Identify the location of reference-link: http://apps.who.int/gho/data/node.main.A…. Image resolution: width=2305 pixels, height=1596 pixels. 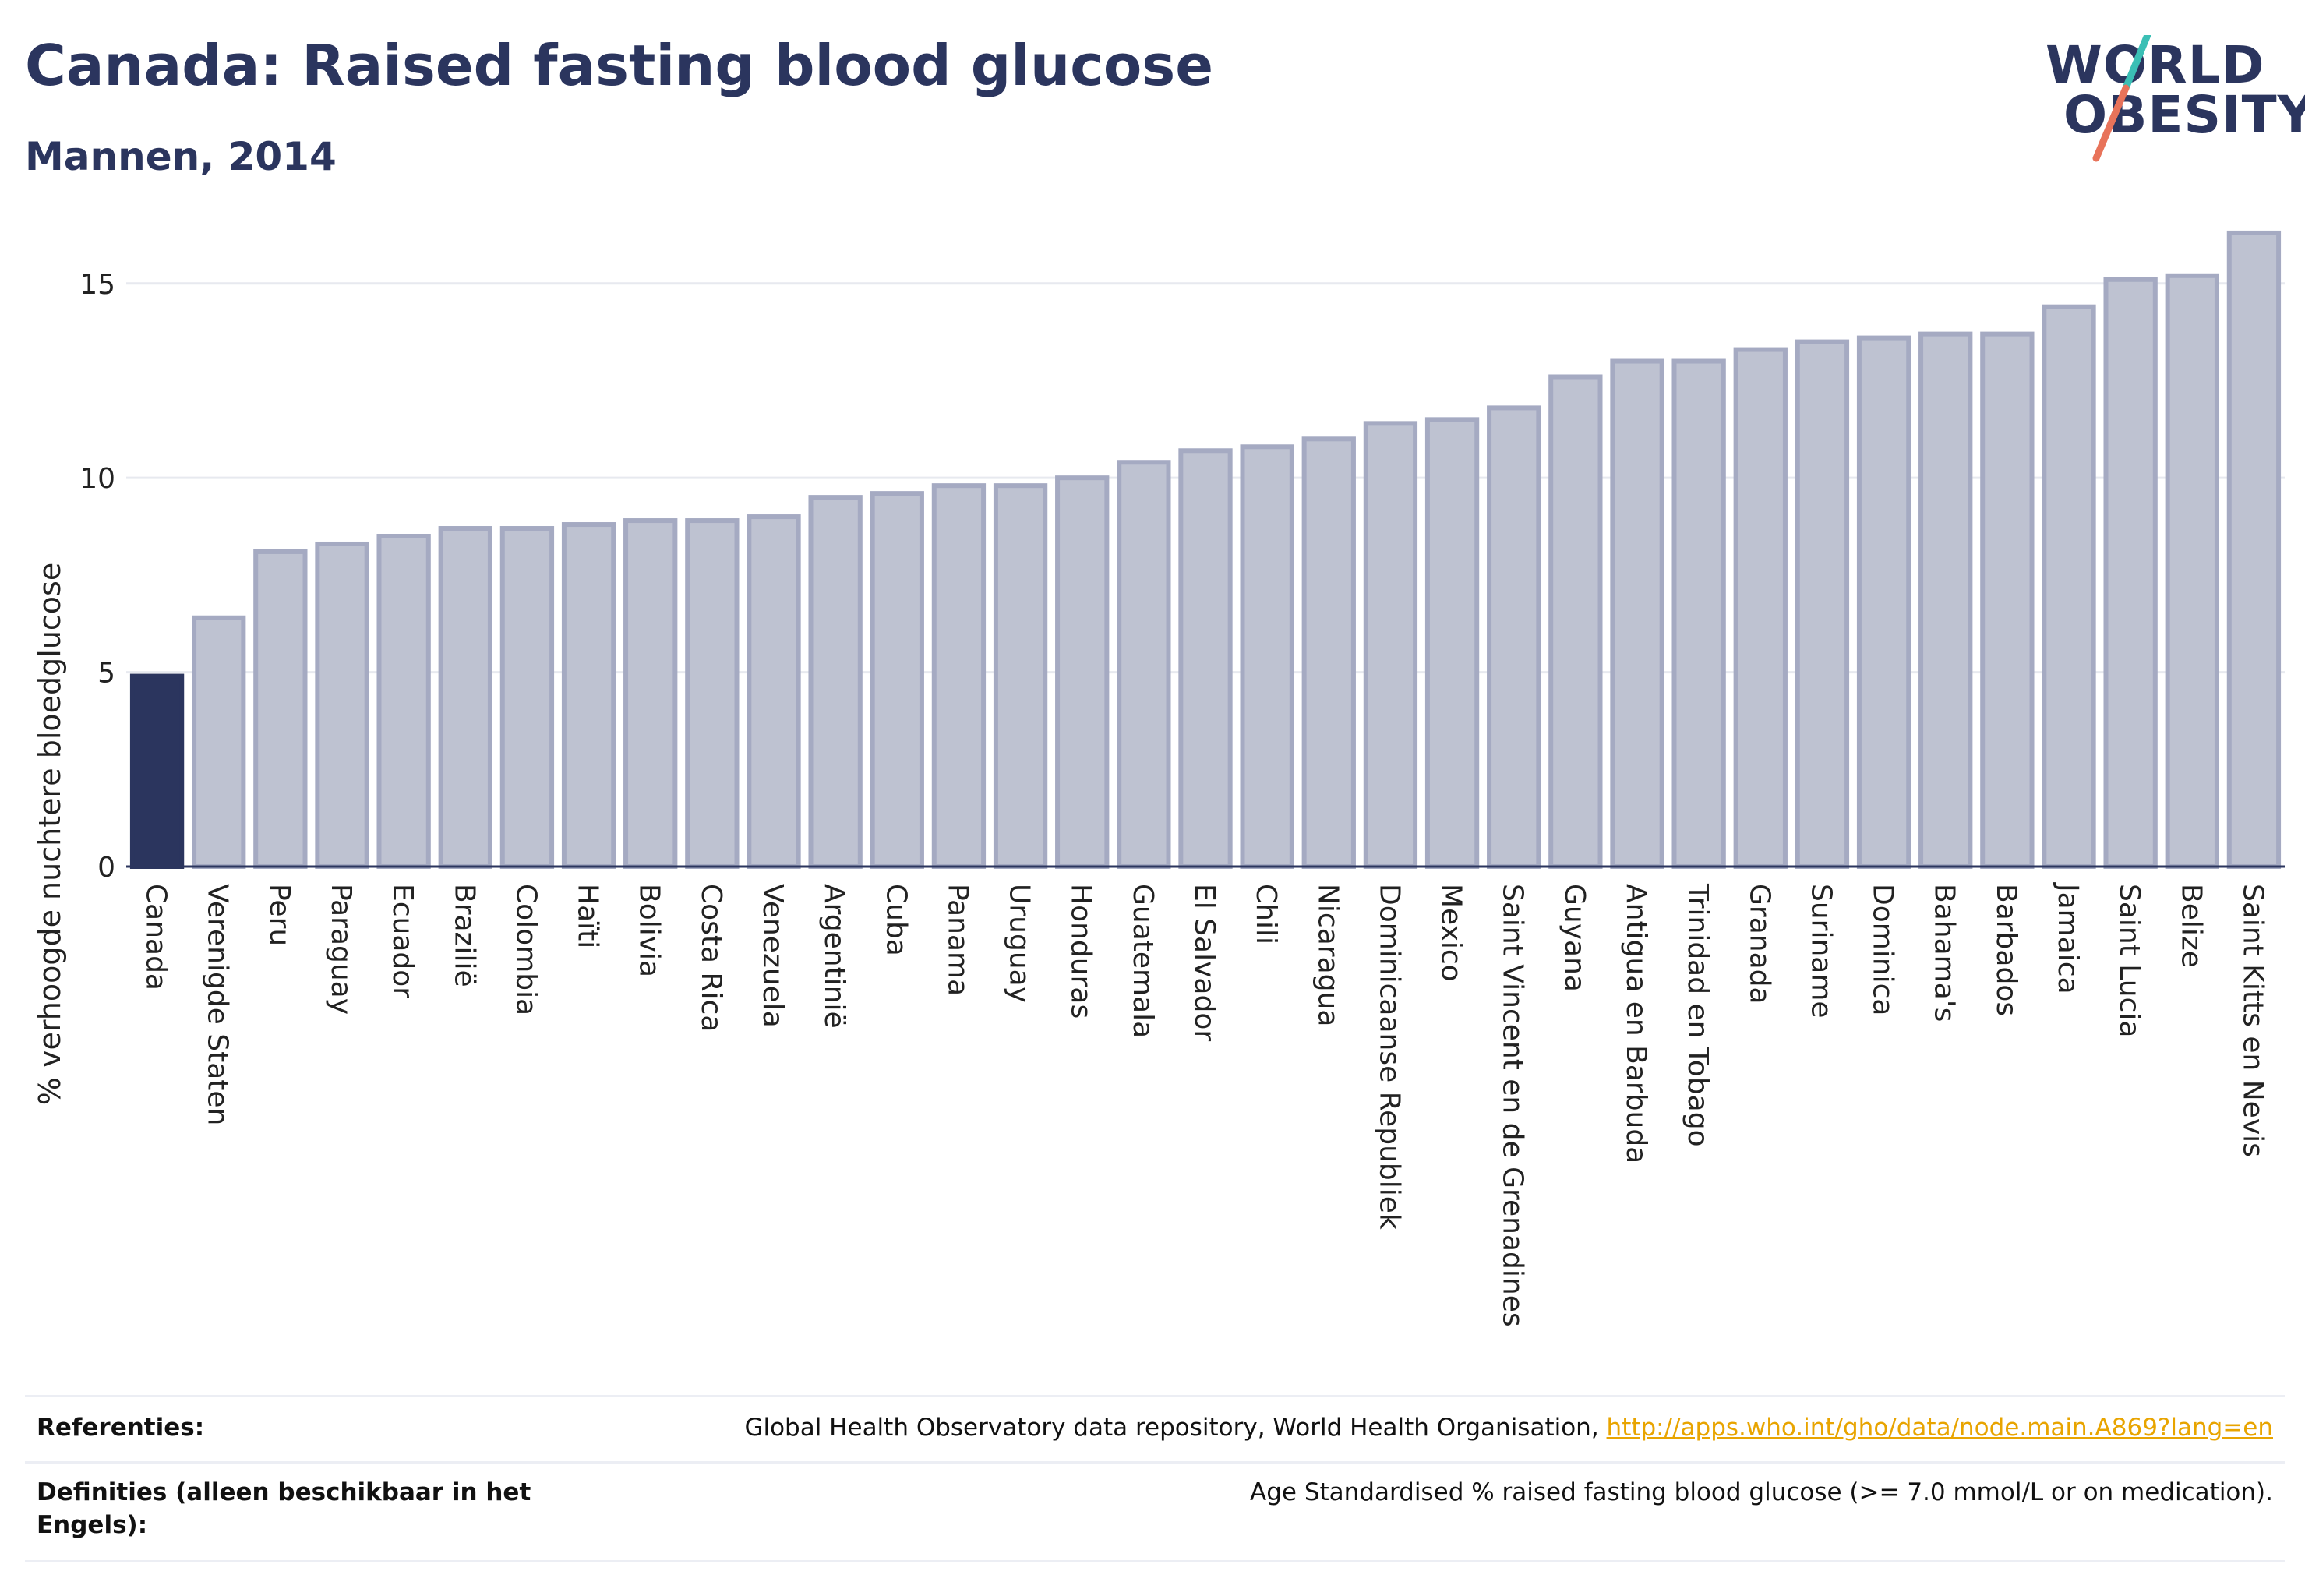
(1939, 1428).